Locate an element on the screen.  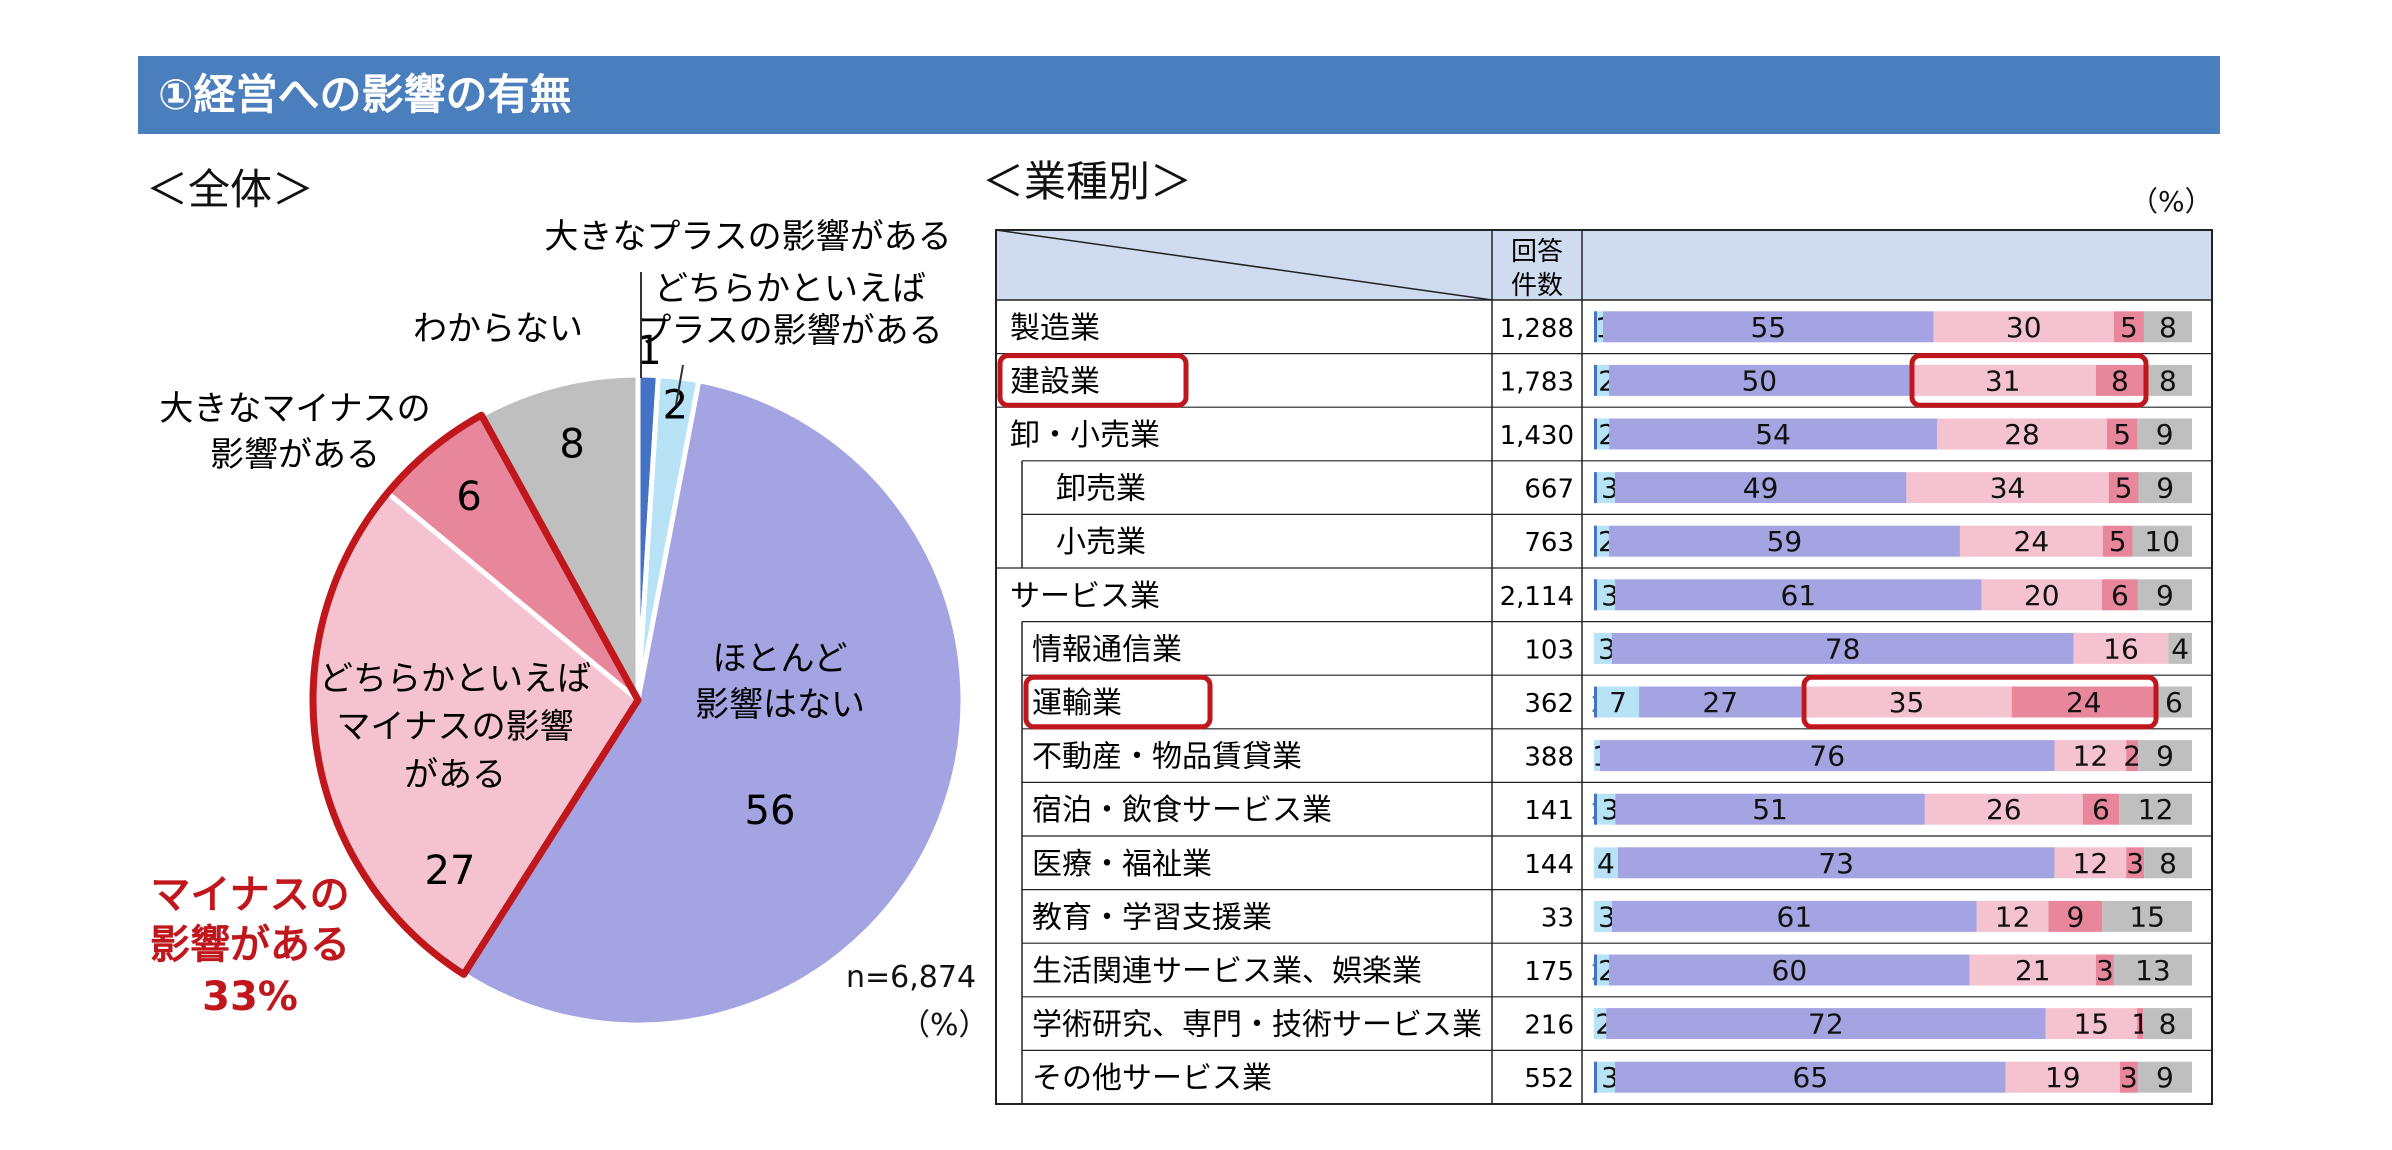
sample-size-label: n=6,874 is located at coordinates (911, 977).